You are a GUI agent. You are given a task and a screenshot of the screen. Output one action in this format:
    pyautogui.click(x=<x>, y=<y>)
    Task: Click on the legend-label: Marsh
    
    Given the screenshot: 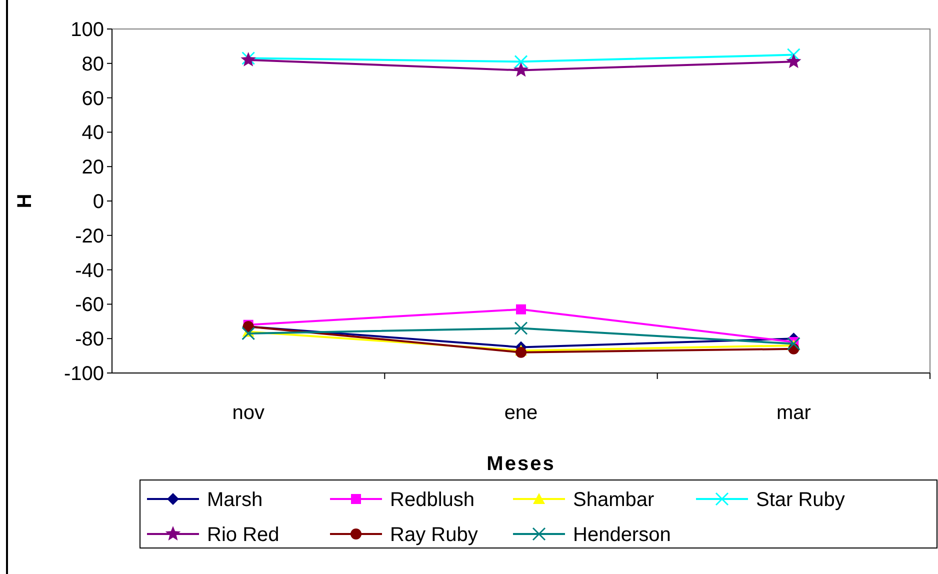 What is the action you would take?
    pyautogui.click(x=235, y=500)
    